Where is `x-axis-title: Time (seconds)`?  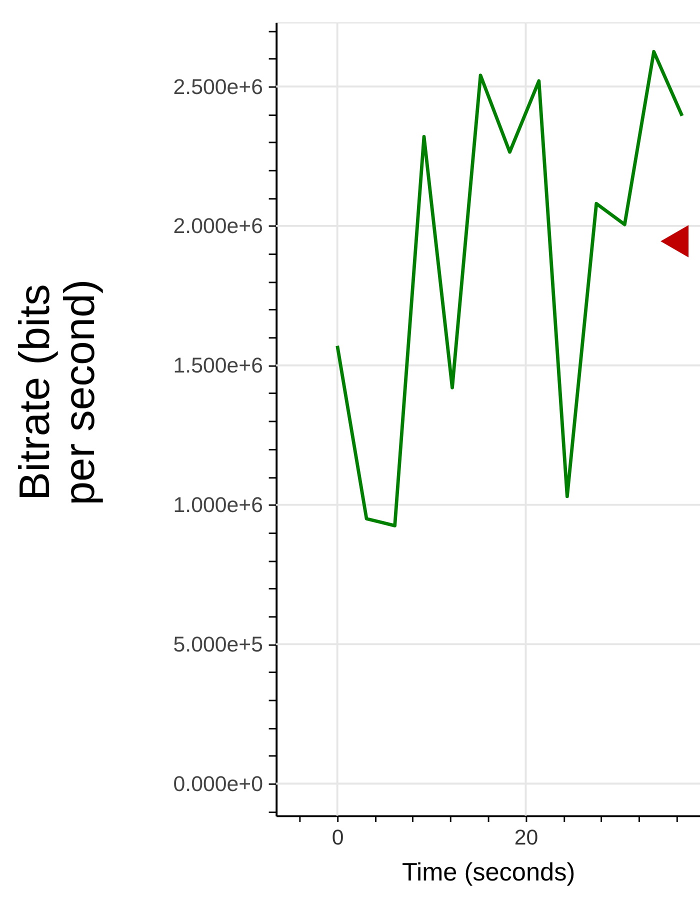
x-axis-title: Time (seconds) is located at coordinates (489, 872).